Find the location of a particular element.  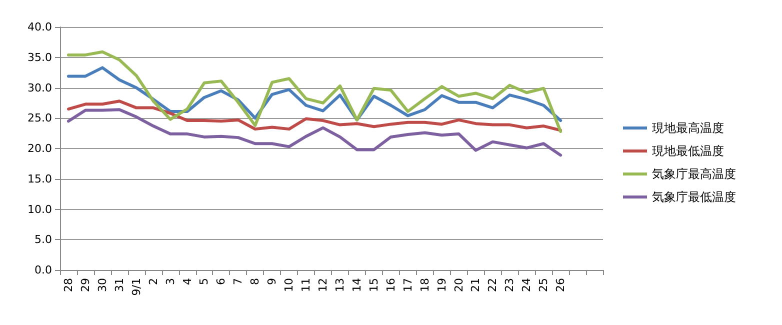

x-tick-label: 13 is located at coordinates (339, 285).